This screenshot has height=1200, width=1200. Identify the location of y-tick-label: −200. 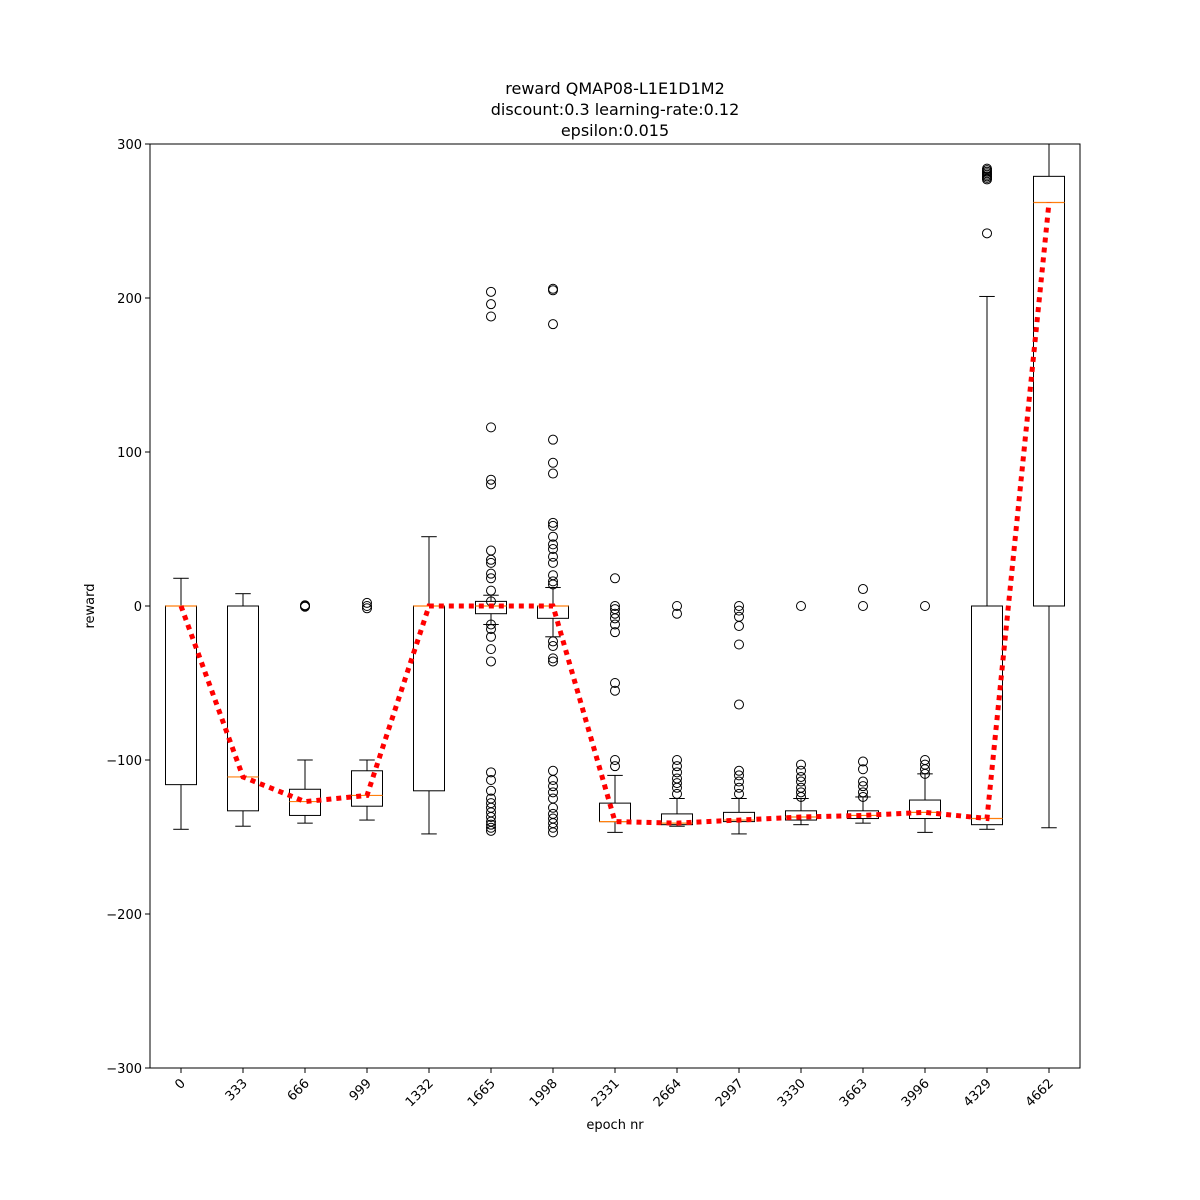
(124, 915).